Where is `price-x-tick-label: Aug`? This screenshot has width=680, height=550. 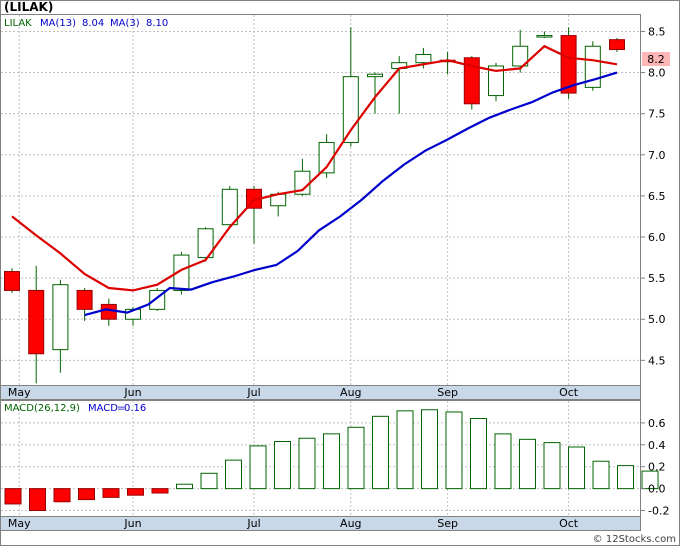
price-x-tick-label: Aug is located at coordinates (350, 392).